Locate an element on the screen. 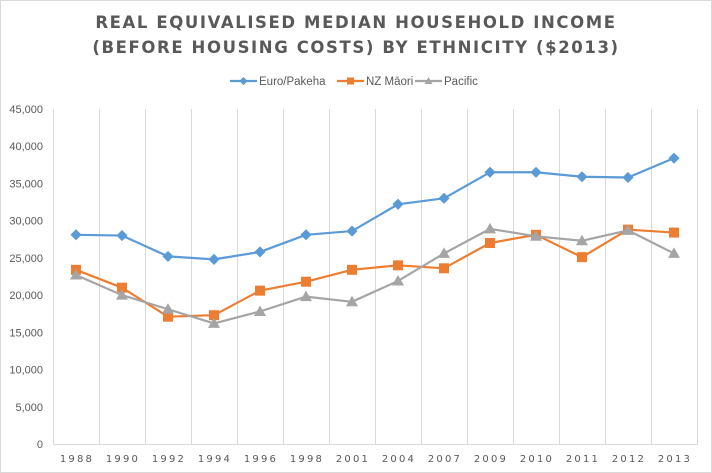  x-tick-label: 1988 is located at coordinates (77, 459).